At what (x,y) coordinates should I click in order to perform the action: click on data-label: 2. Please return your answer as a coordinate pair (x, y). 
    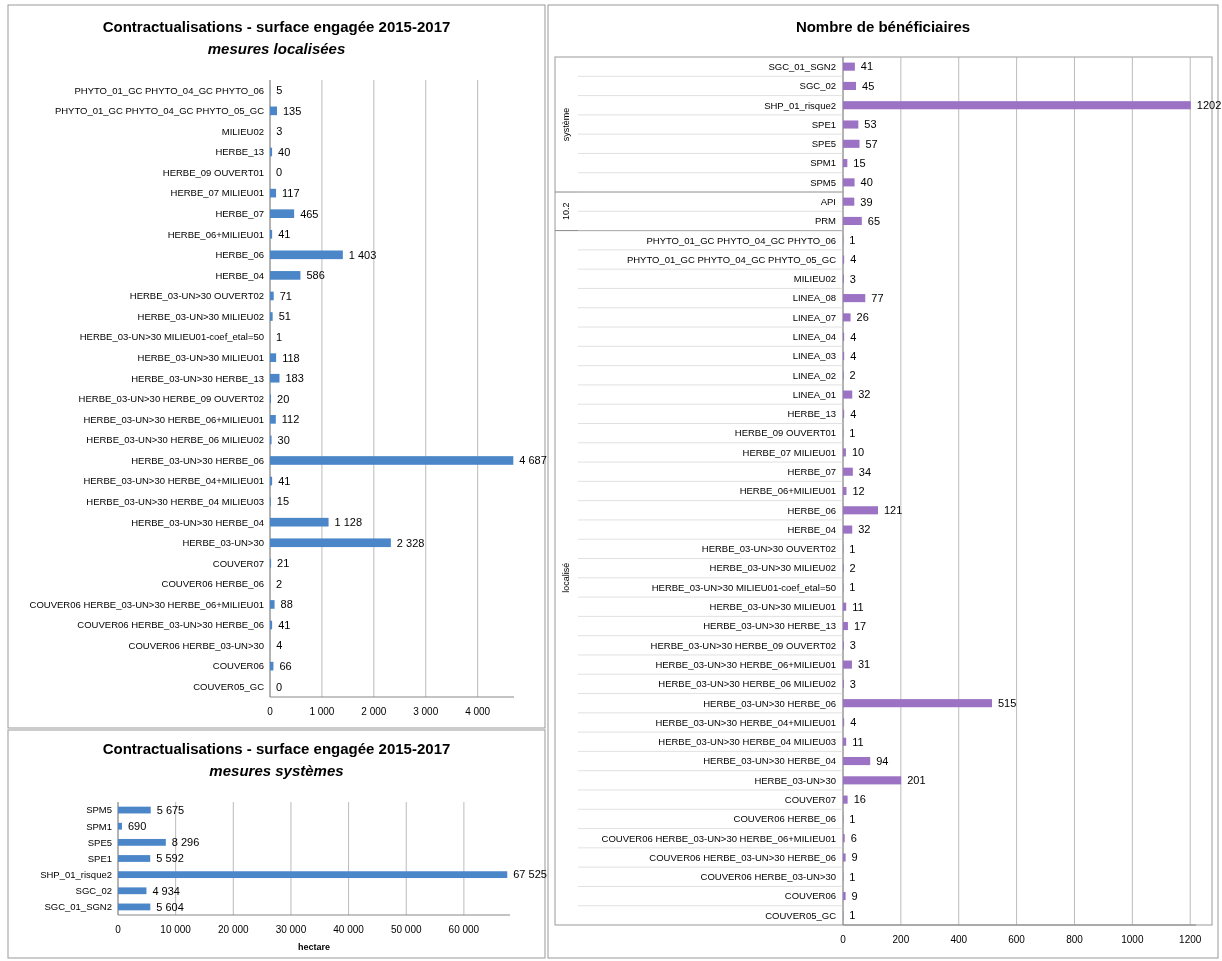
    Looking at the image, I should click on (852, 375).